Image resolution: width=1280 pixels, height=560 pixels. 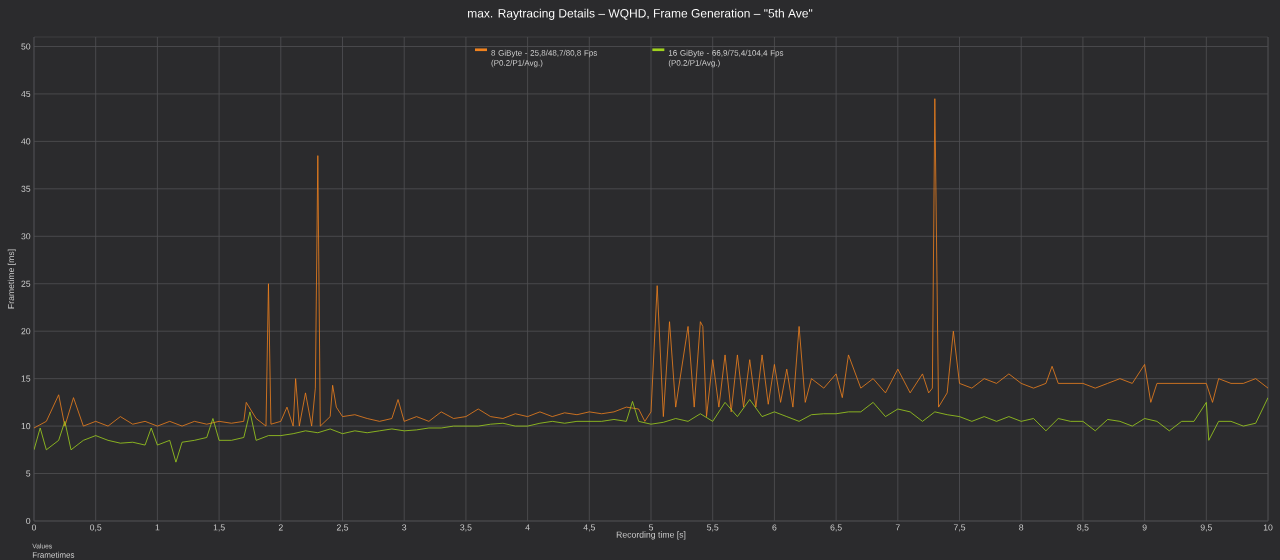 What do you see at coordinates (26, 378) in the screenshot?
I see `y-tick-label: 15` at bounding box center [26, 378].